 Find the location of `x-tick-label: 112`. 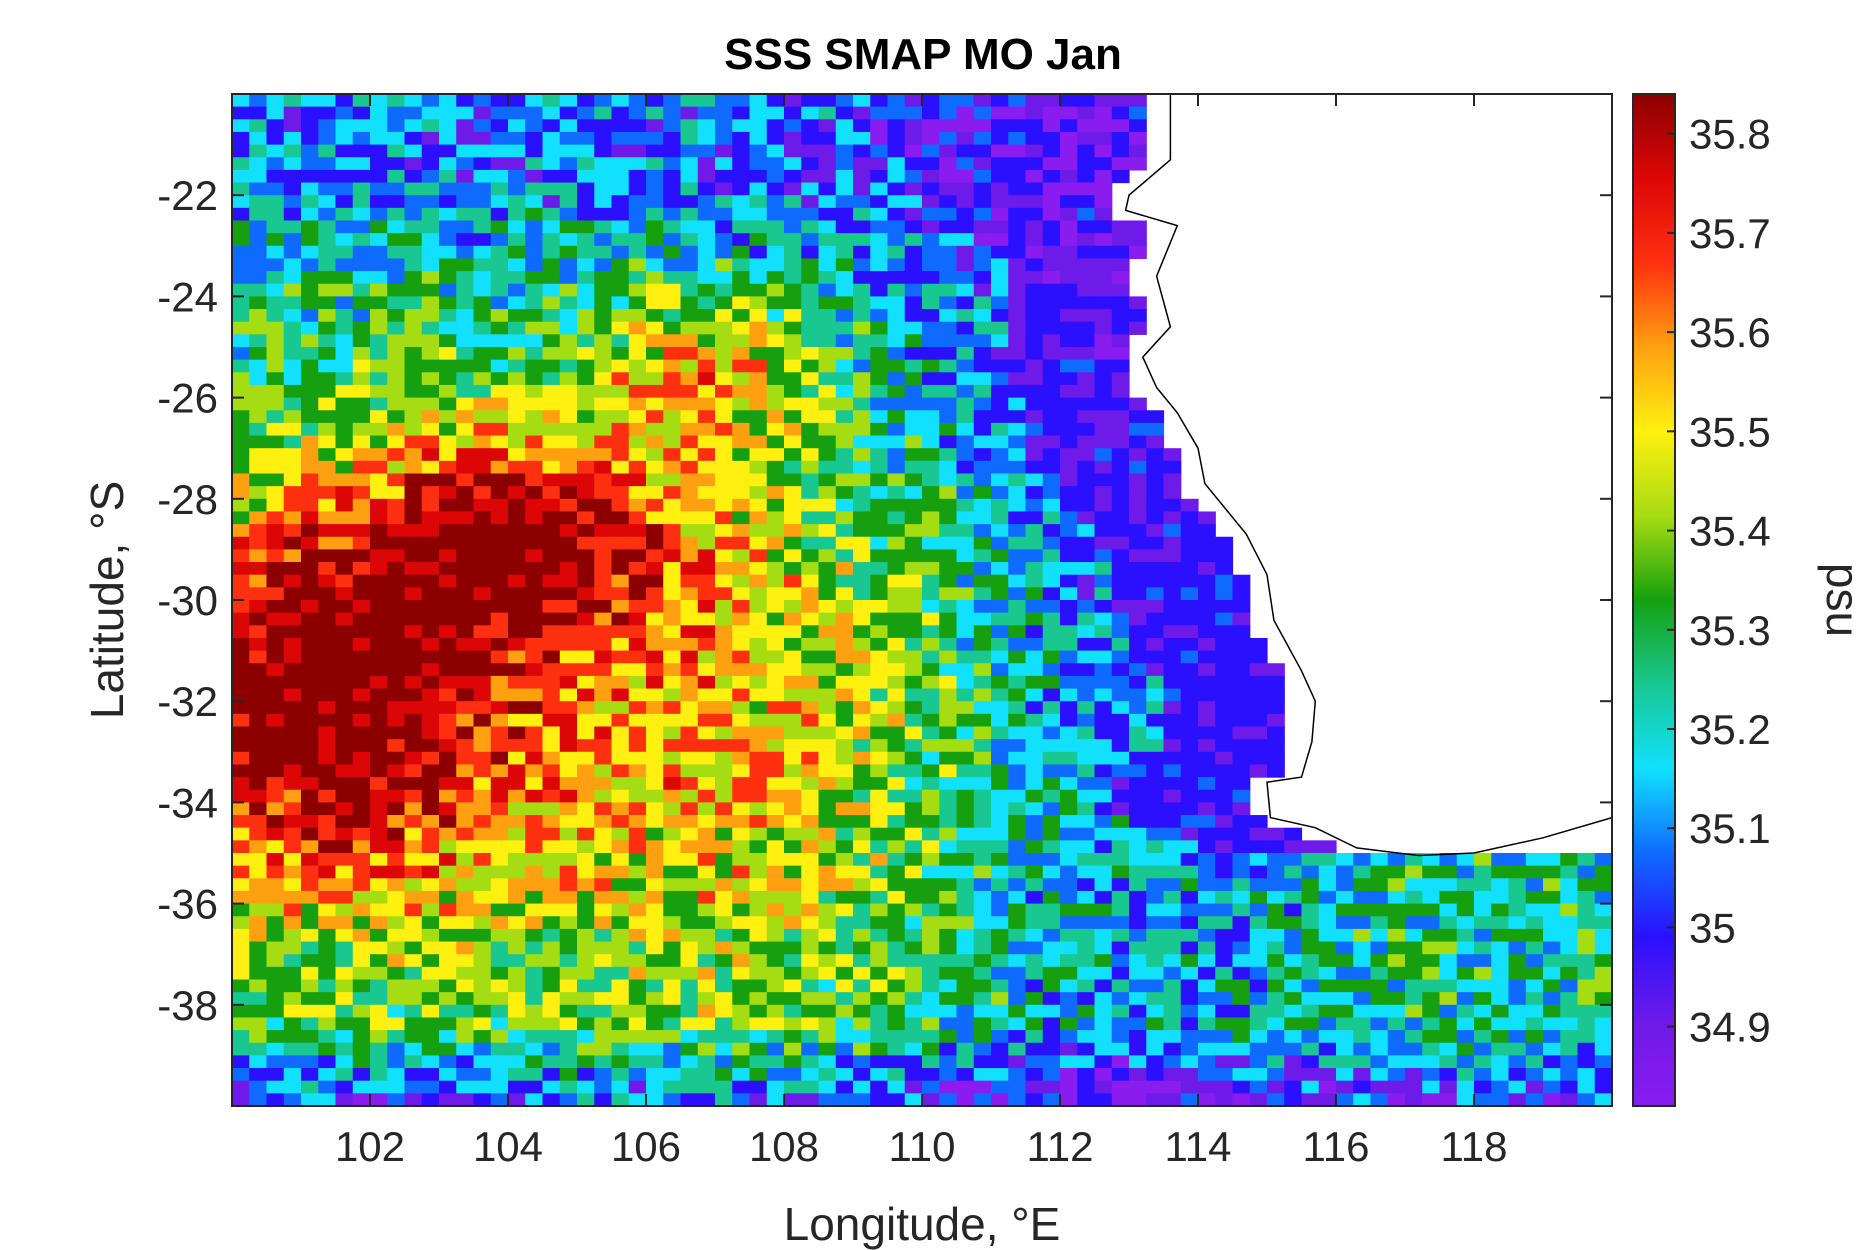

x-tick-label: 112 is located at coordinates (1060, 1146).